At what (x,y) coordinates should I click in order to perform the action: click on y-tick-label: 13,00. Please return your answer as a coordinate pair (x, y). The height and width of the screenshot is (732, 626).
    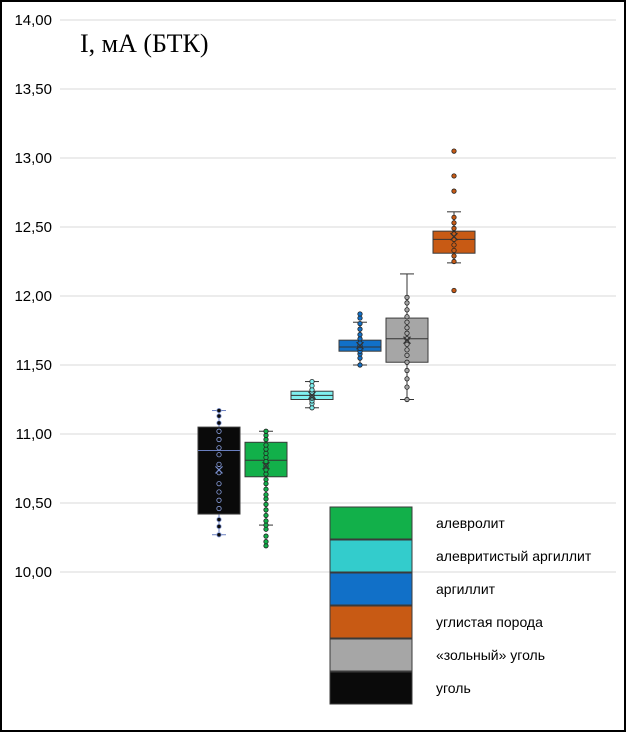
    Looking at the image, I should click on (33, 158).